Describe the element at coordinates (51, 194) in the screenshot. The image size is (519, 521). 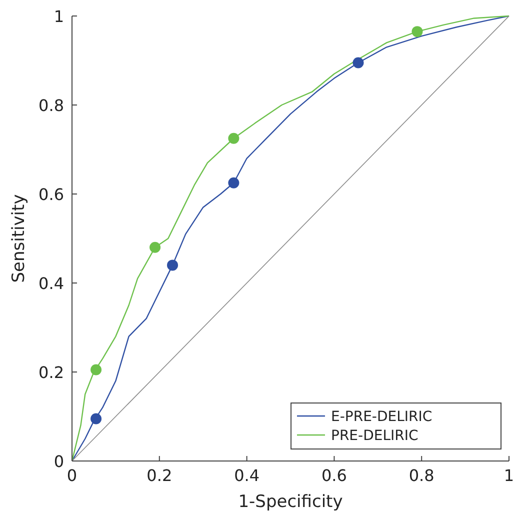
I see `y-tick-label: 0.6` at that location.